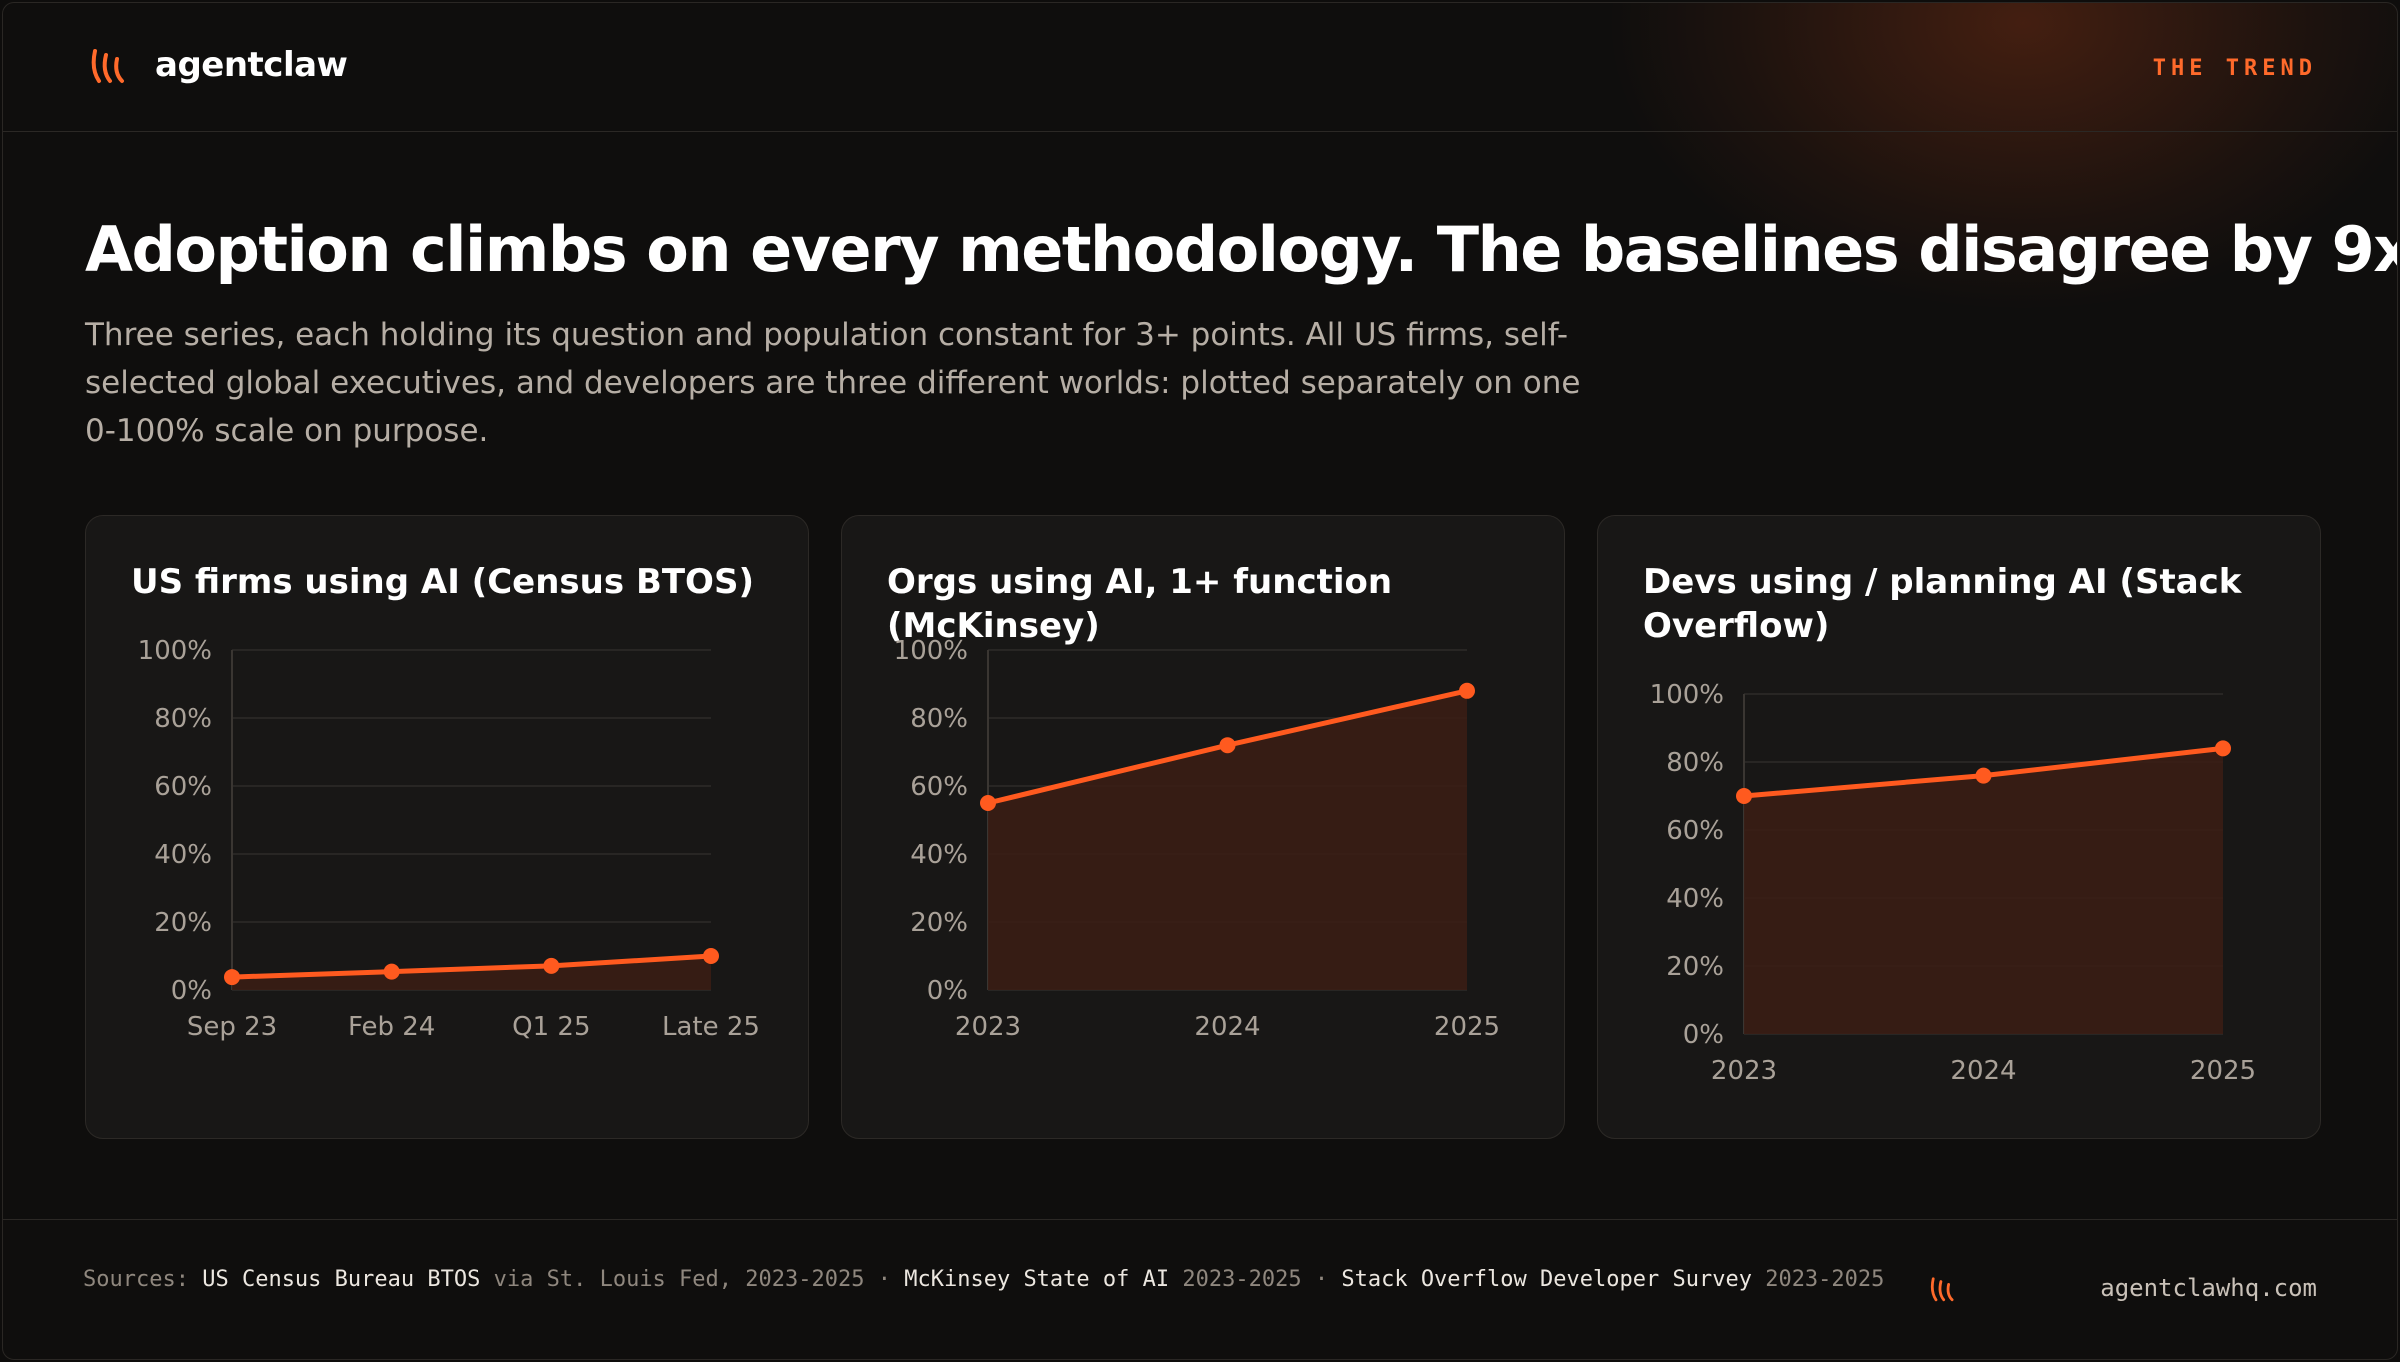  I want to click on section-kicker: THE TREND, so click(2234, 68).